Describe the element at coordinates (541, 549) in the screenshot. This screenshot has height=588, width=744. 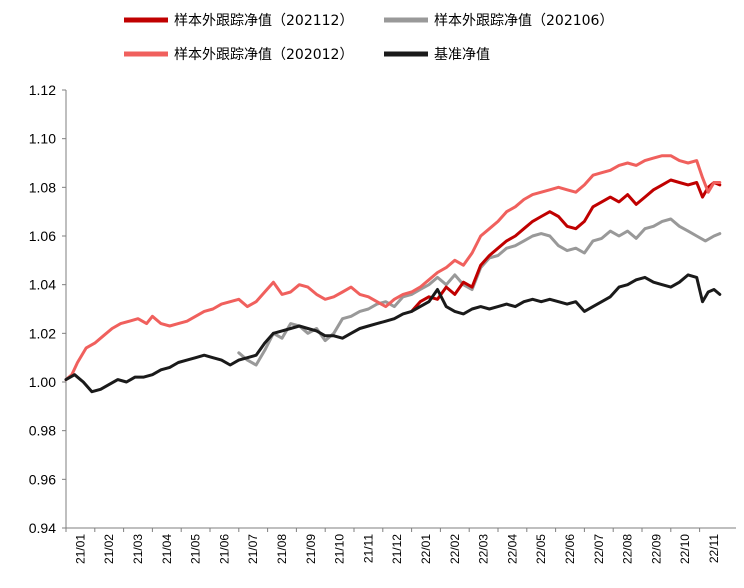
I see `x-tick-label: 22/05` at that location.